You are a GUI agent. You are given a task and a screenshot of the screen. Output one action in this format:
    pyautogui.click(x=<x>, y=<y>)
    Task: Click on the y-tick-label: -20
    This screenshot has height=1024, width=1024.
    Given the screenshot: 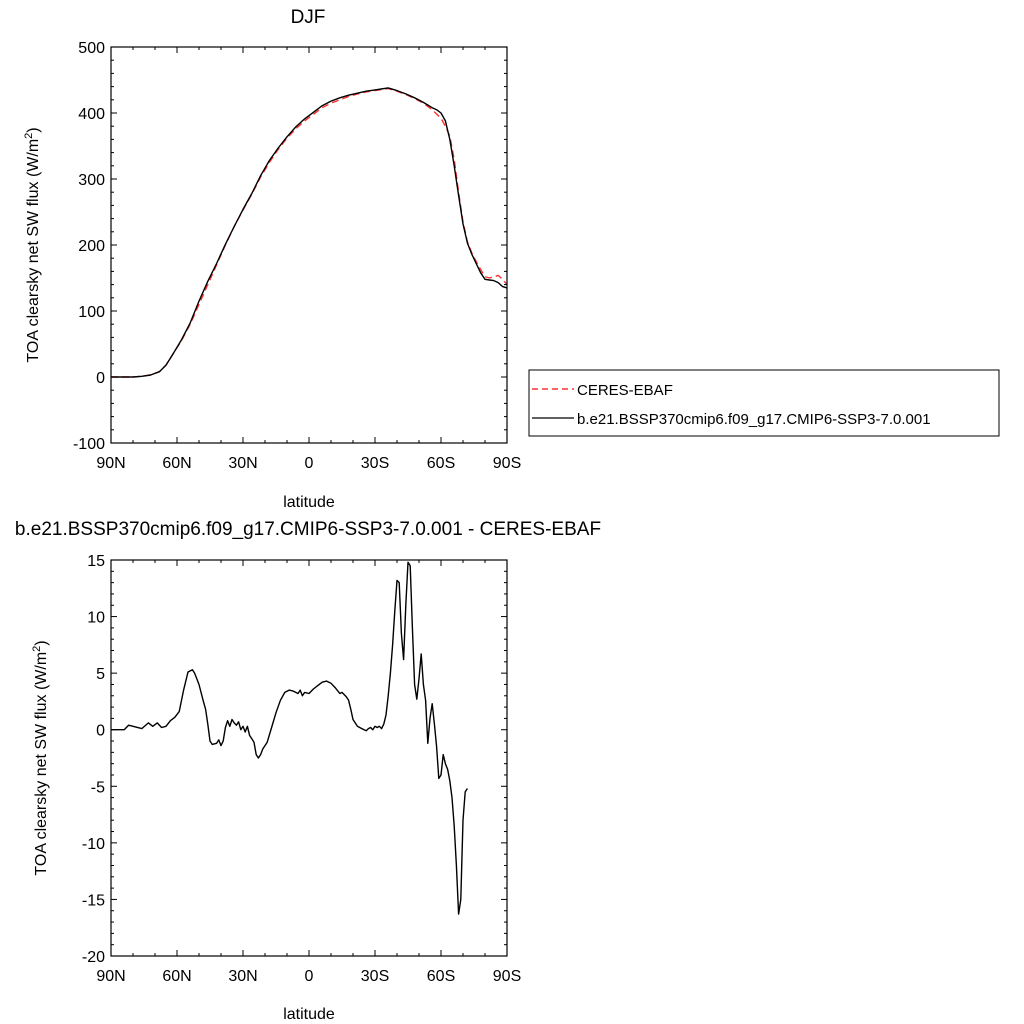 What is the action you would take?
    pyautogui.click(x=93, y=957)
    